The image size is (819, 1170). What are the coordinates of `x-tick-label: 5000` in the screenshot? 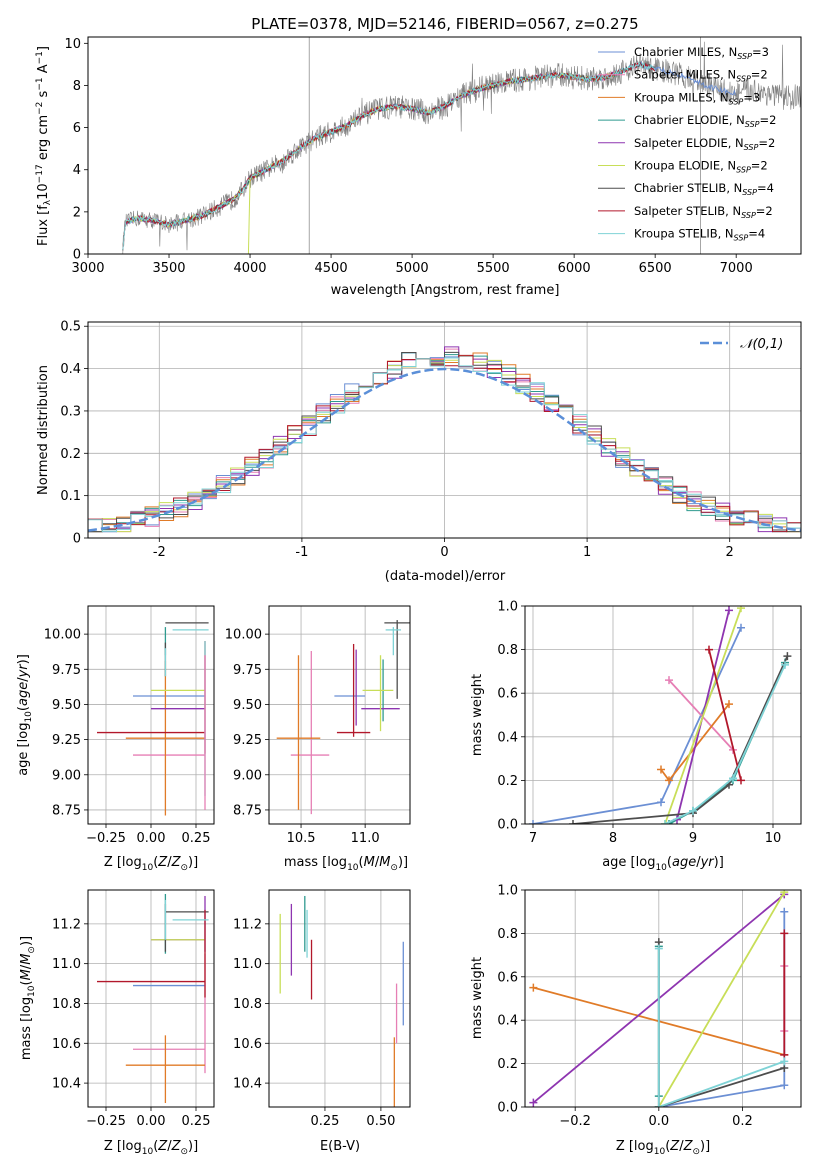 It's located at (412, 268).